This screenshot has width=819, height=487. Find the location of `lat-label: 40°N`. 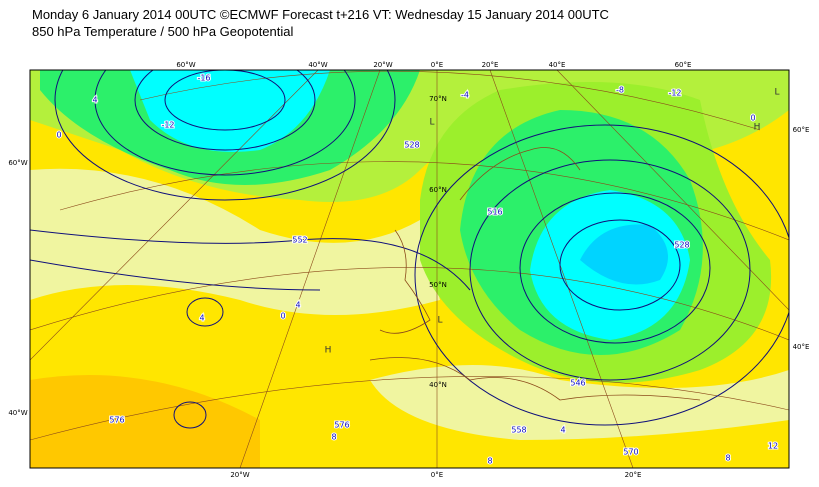

lat-label: 40°N is located at coordinates (438, 385).